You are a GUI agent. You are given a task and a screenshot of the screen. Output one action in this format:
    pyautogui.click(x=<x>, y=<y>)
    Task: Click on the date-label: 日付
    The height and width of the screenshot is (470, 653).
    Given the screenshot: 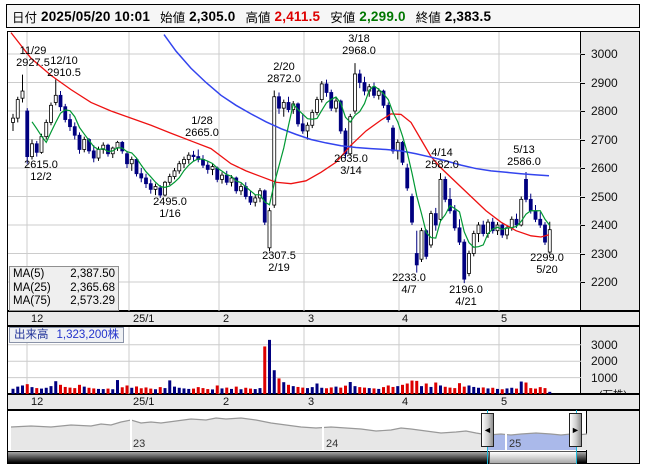 What is the action you would take?
    pyautogui.click(x=25, y=17)
    